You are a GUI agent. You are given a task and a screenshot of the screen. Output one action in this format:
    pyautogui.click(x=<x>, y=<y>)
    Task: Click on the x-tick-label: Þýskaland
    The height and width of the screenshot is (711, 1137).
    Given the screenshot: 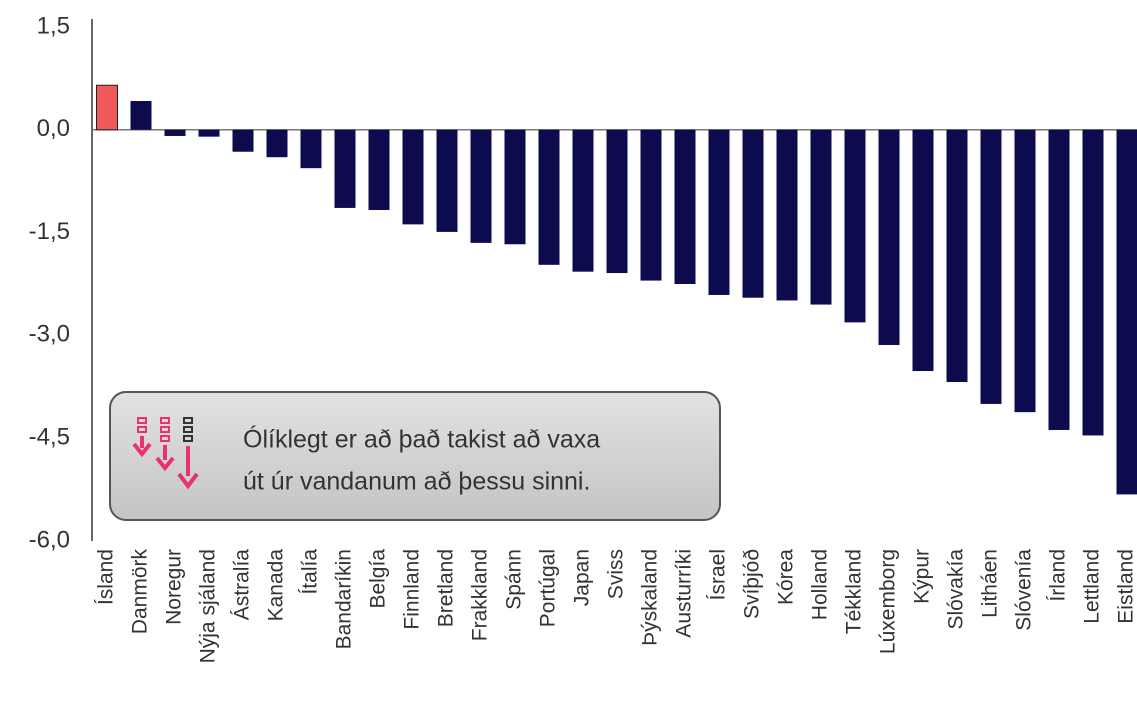 What is the action you would take?
    pyautogui.click(x=650, y=597)
    